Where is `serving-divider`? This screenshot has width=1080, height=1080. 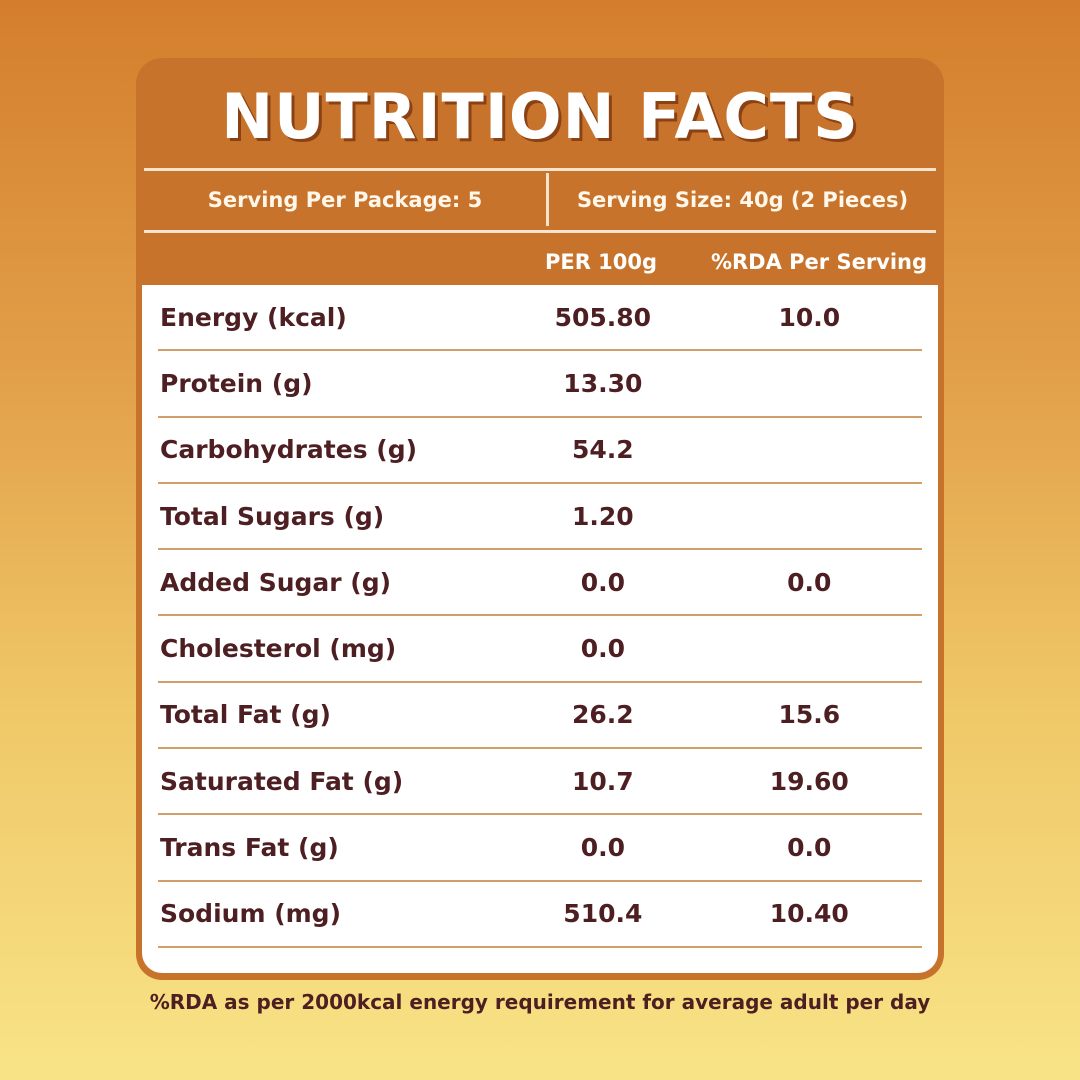
serving-divider is located at coordinates (547, 199).